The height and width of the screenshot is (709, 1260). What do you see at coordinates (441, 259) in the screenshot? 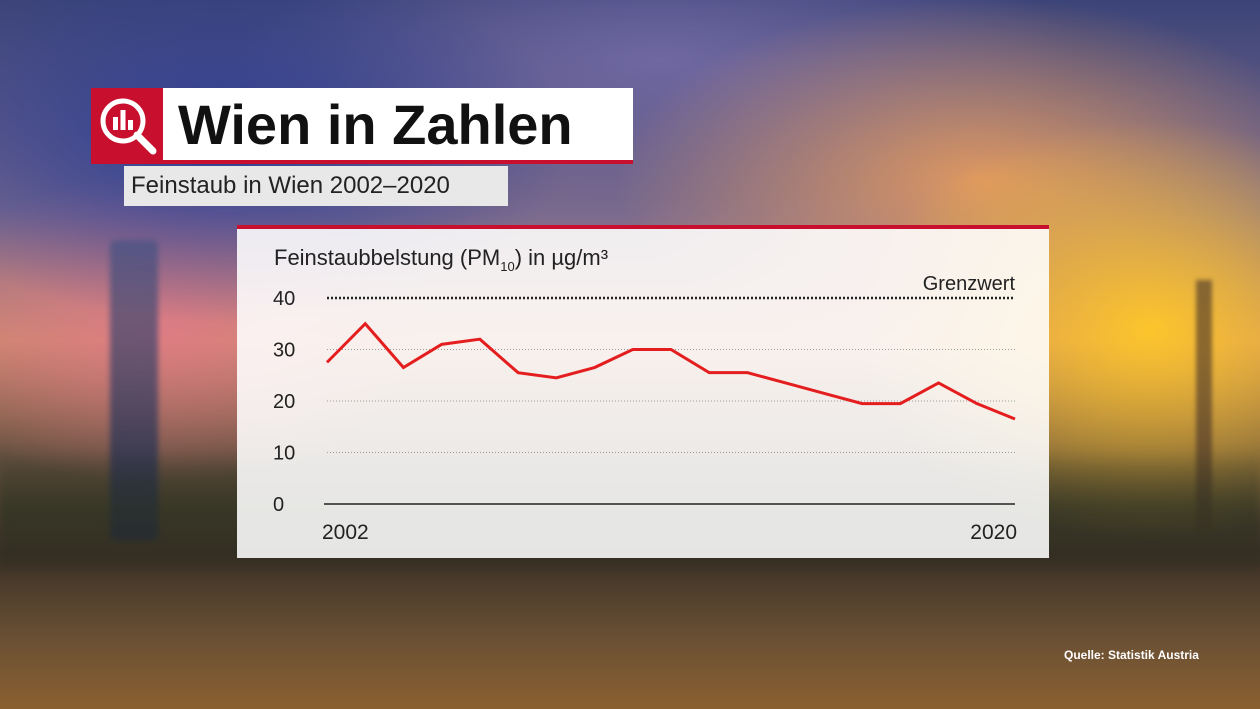
I see `y-axis-label: Feinstaubbelstung (PM10) in µg/m³` at bounding box center [441, 259].